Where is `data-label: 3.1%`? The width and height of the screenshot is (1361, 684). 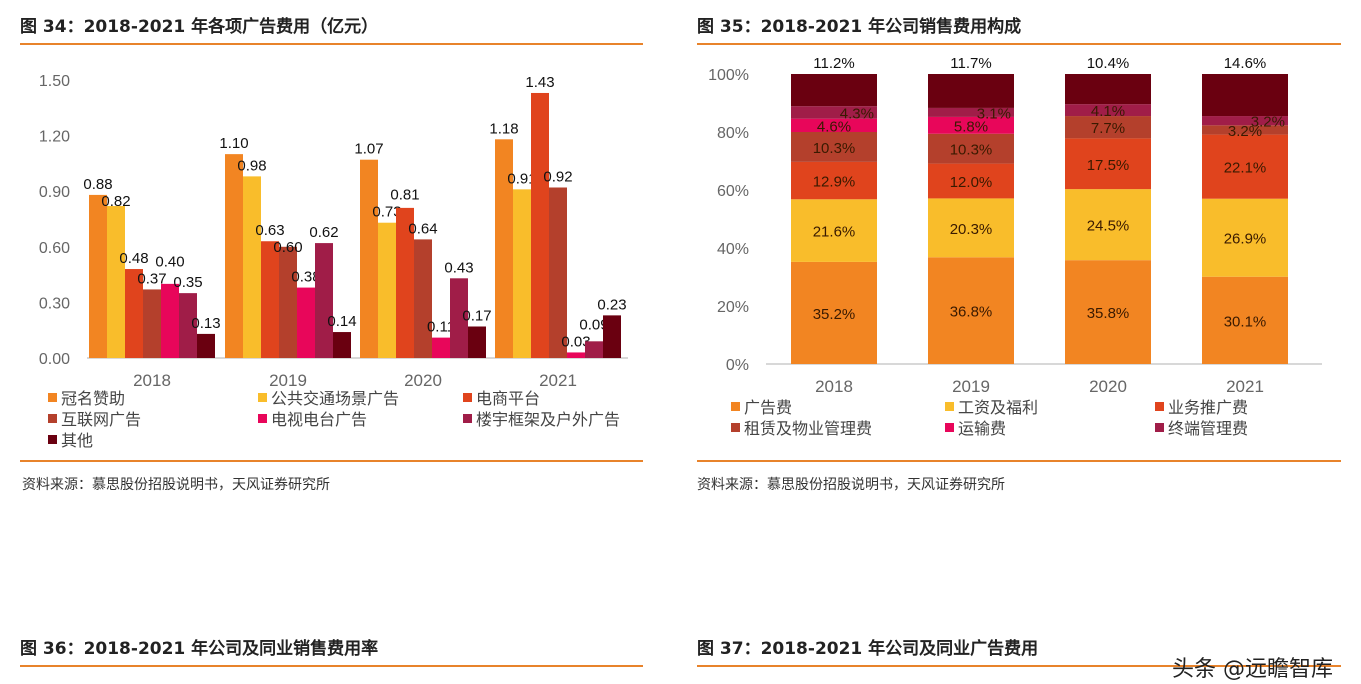 data-label: 3.1% is located at coordinates (994, 113).